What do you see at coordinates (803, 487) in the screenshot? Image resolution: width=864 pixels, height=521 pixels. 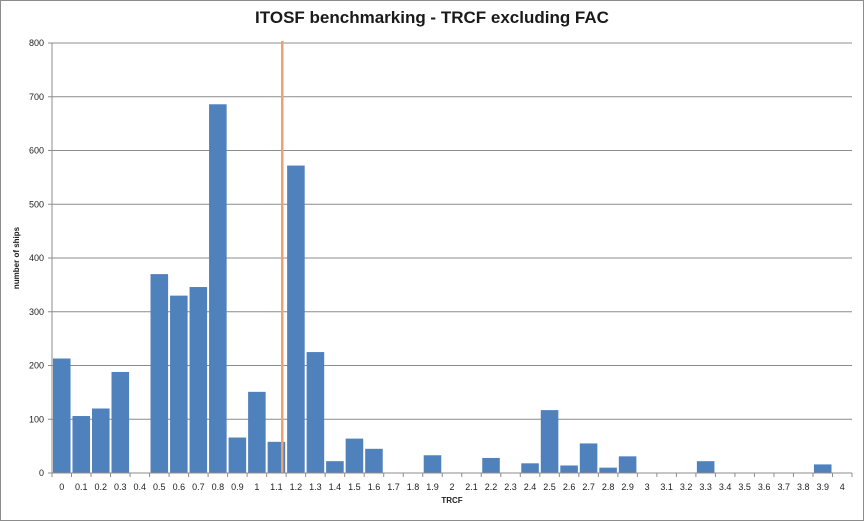 I see `x-tick-label: 3.8` at bounding box center [803, 487].